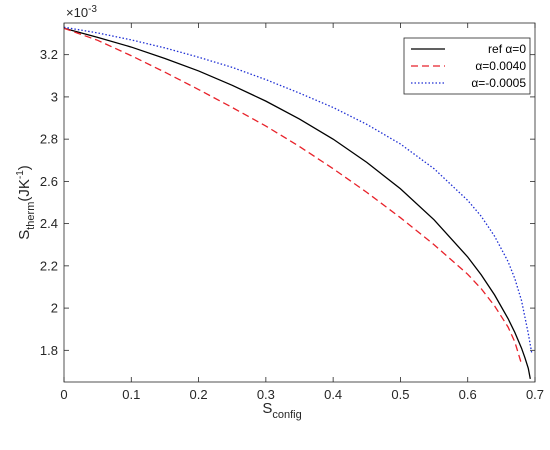 The image size is (550, 450). I want to click on y-exponent-label: ×10⁻³, so click(81, 12).